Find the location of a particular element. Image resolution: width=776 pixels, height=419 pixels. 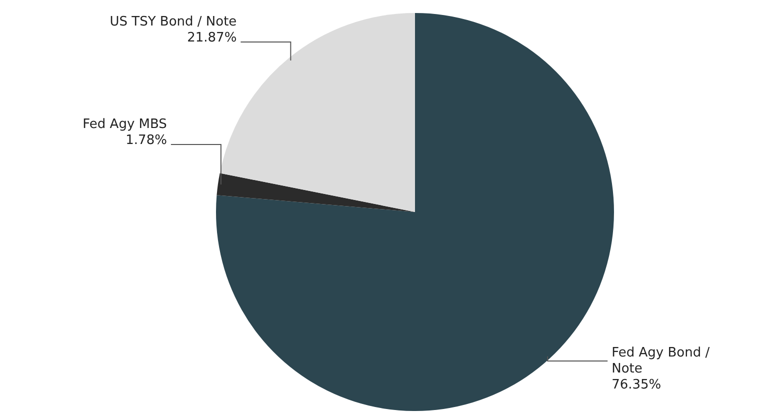

slice-label: US TSY Bond / Note is located at coordinates (173, 22).